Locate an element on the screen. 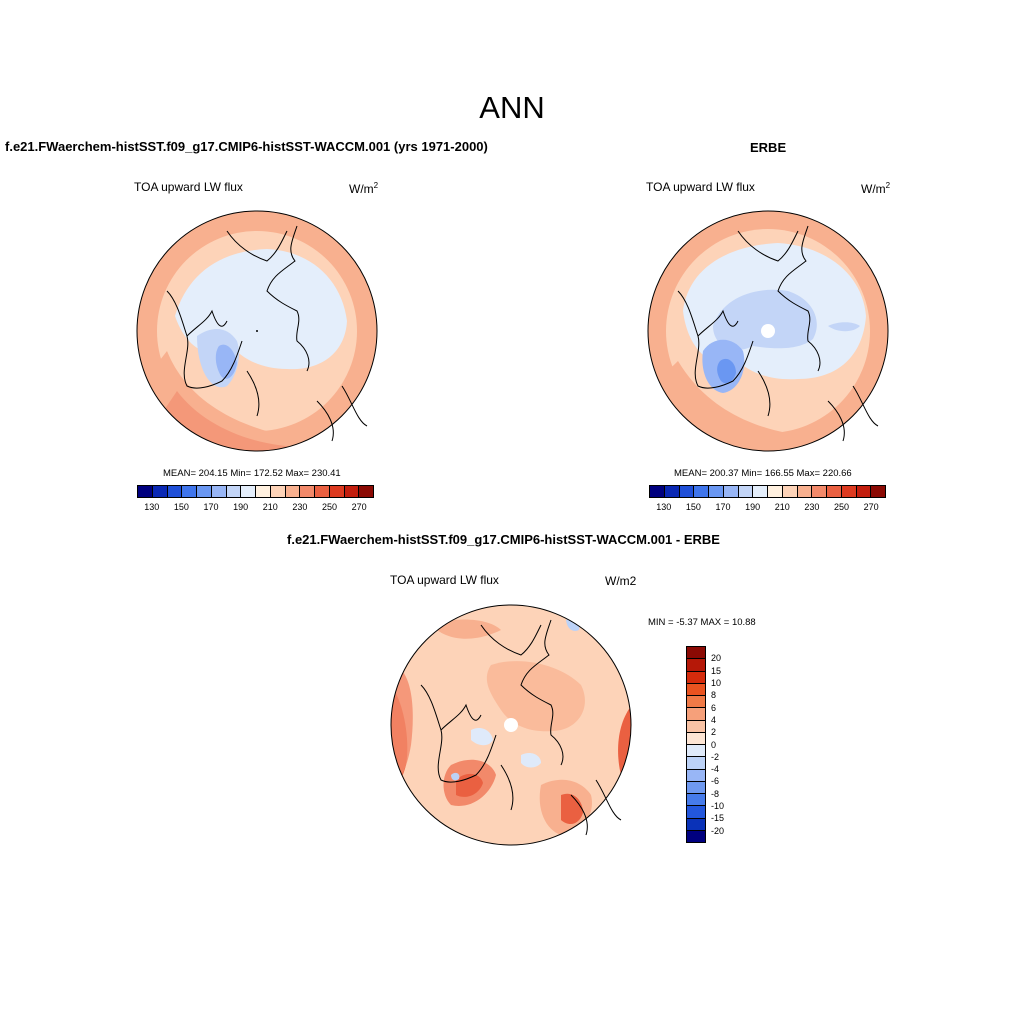 The height and width of the screenshot is (1024, 1024). model-colorbar-tick-label: 190 is located at coordinates (241, 507).